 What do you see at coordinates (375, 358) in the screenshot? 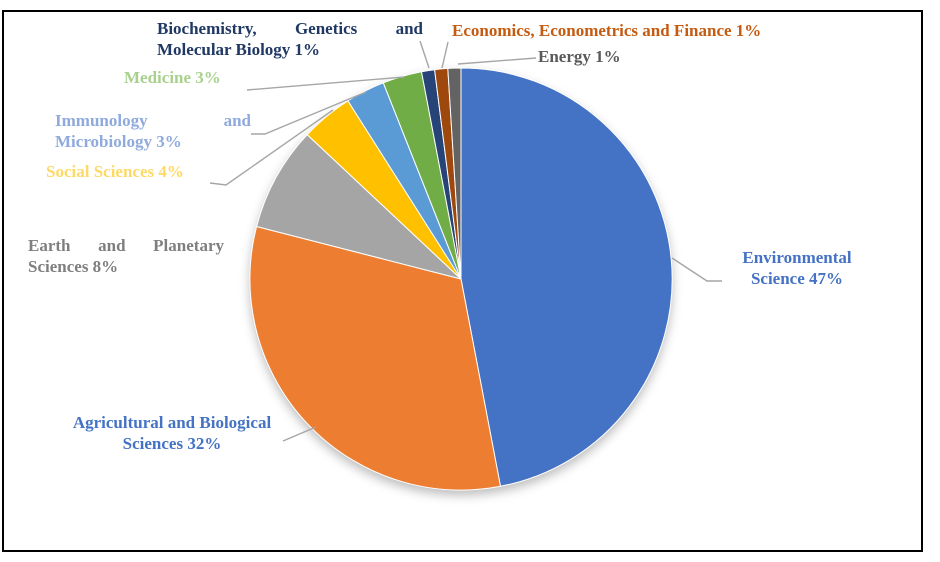
I see `pie-slice-agricultural-and-biological-sciences` at bounding box center [375, 358].